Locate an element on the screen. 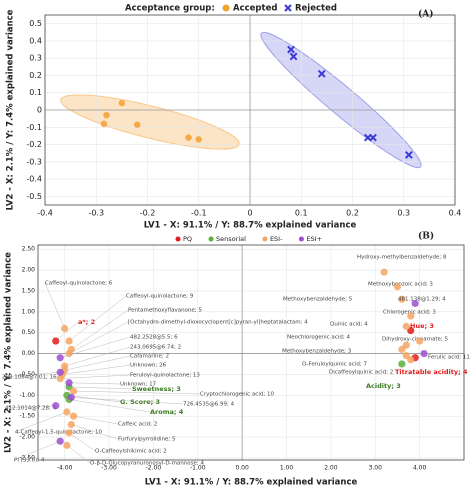 The width and height of the screenshot is (474, 491). point-label: 726.4535@6.99; 4 is located at coordinates (209, 405).